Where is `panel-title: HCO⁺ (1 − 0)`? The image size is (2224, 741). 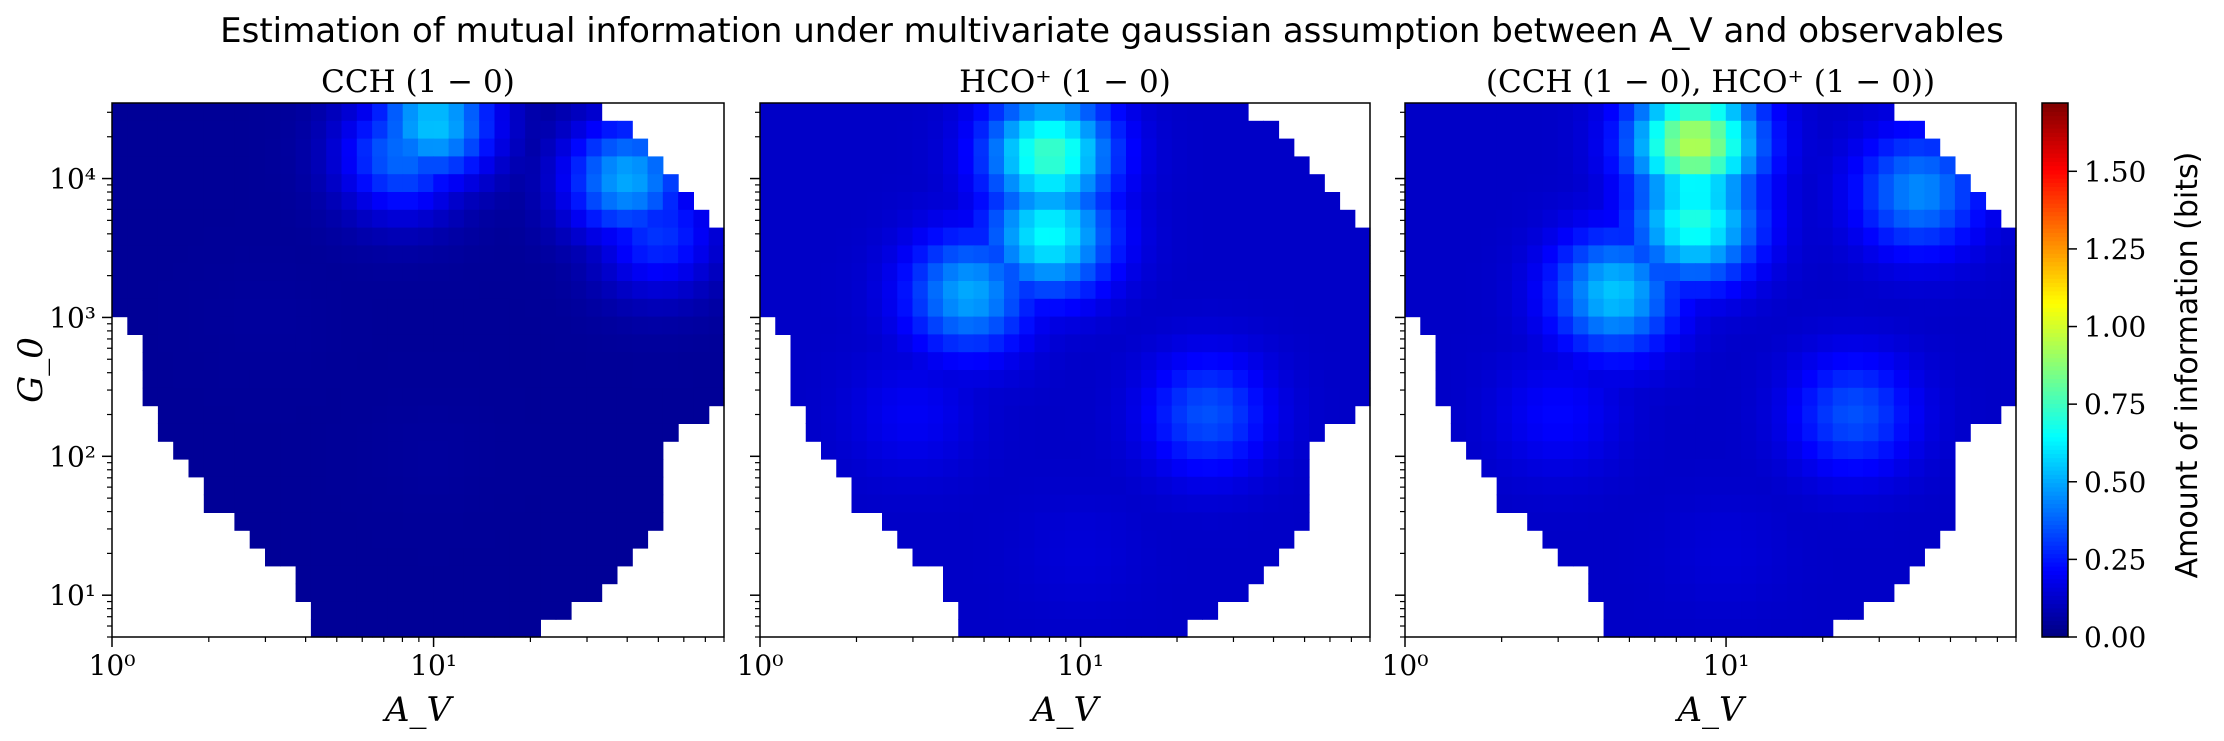
panel-title: HCO⁺ (1 − 0) is located at coordinates (1065, 82).